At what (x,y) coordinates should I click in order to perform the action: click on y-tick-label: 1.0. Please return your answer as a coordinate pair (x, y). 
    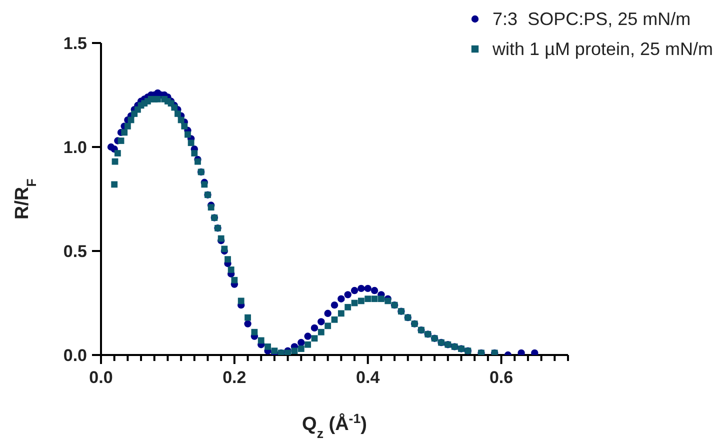
    Looking at the image, I should click on (75, 147).